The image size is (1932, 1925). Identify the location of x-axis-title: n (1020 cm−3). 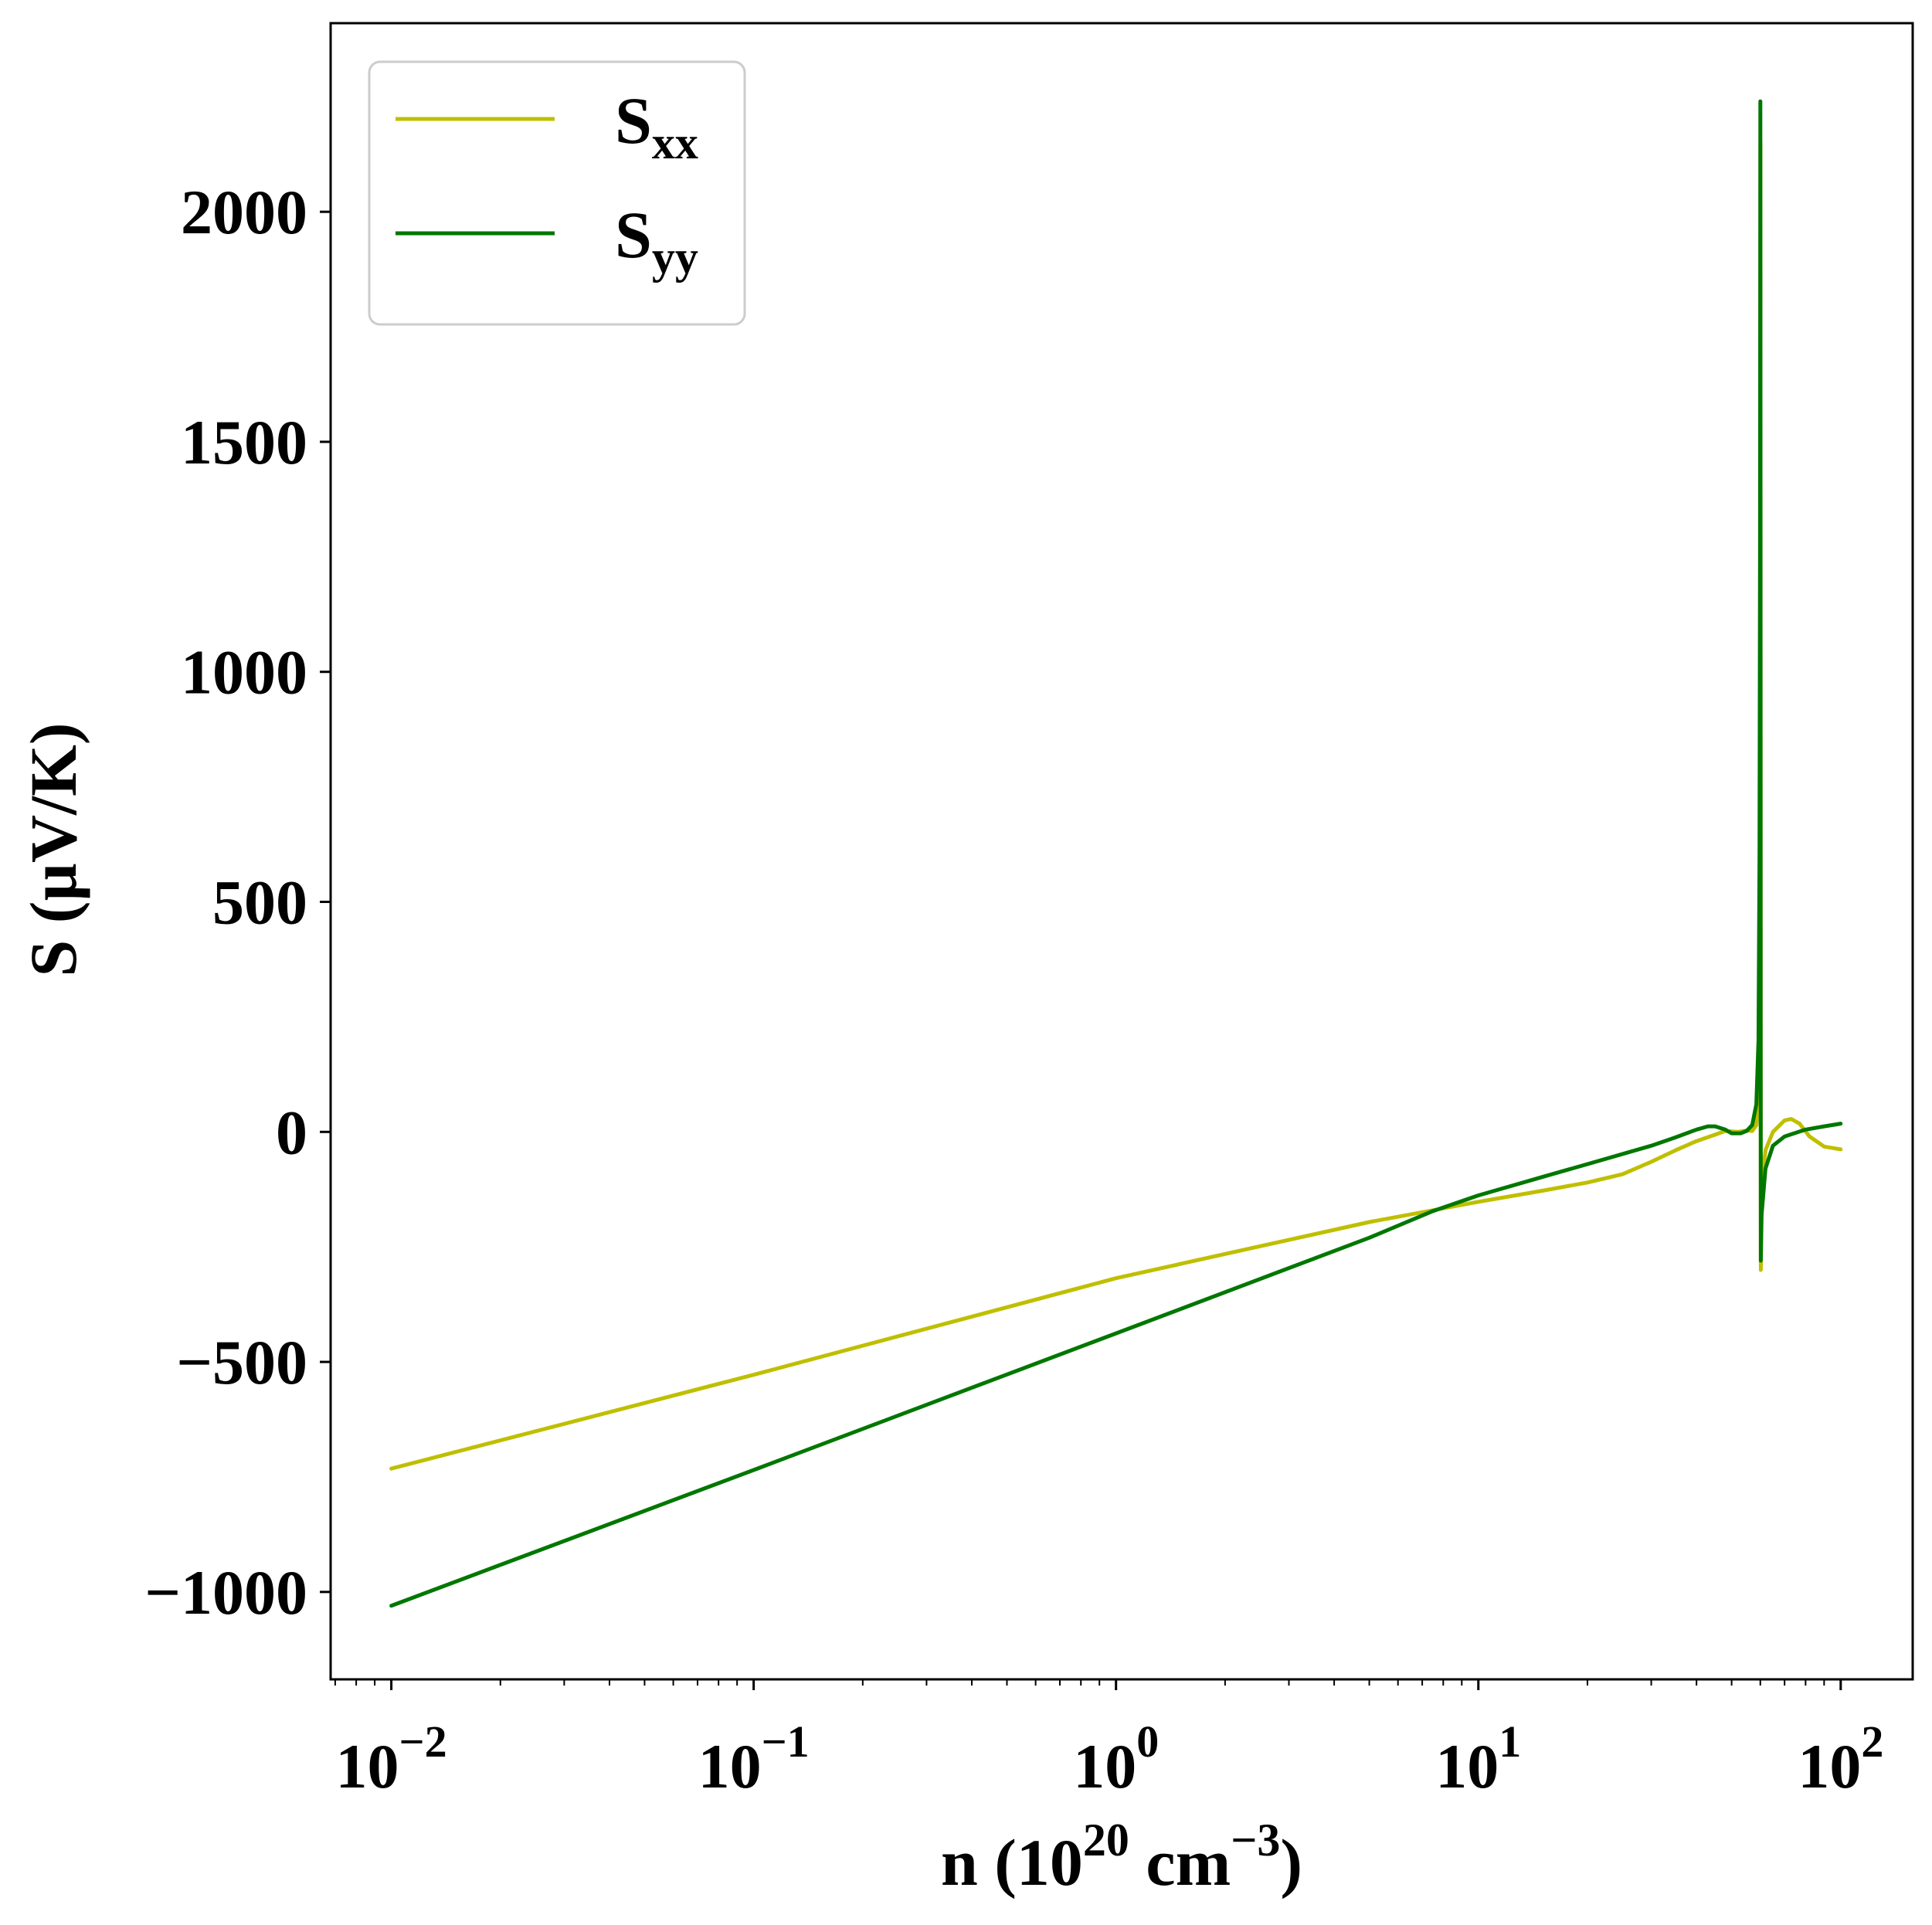
(1121, 1857).